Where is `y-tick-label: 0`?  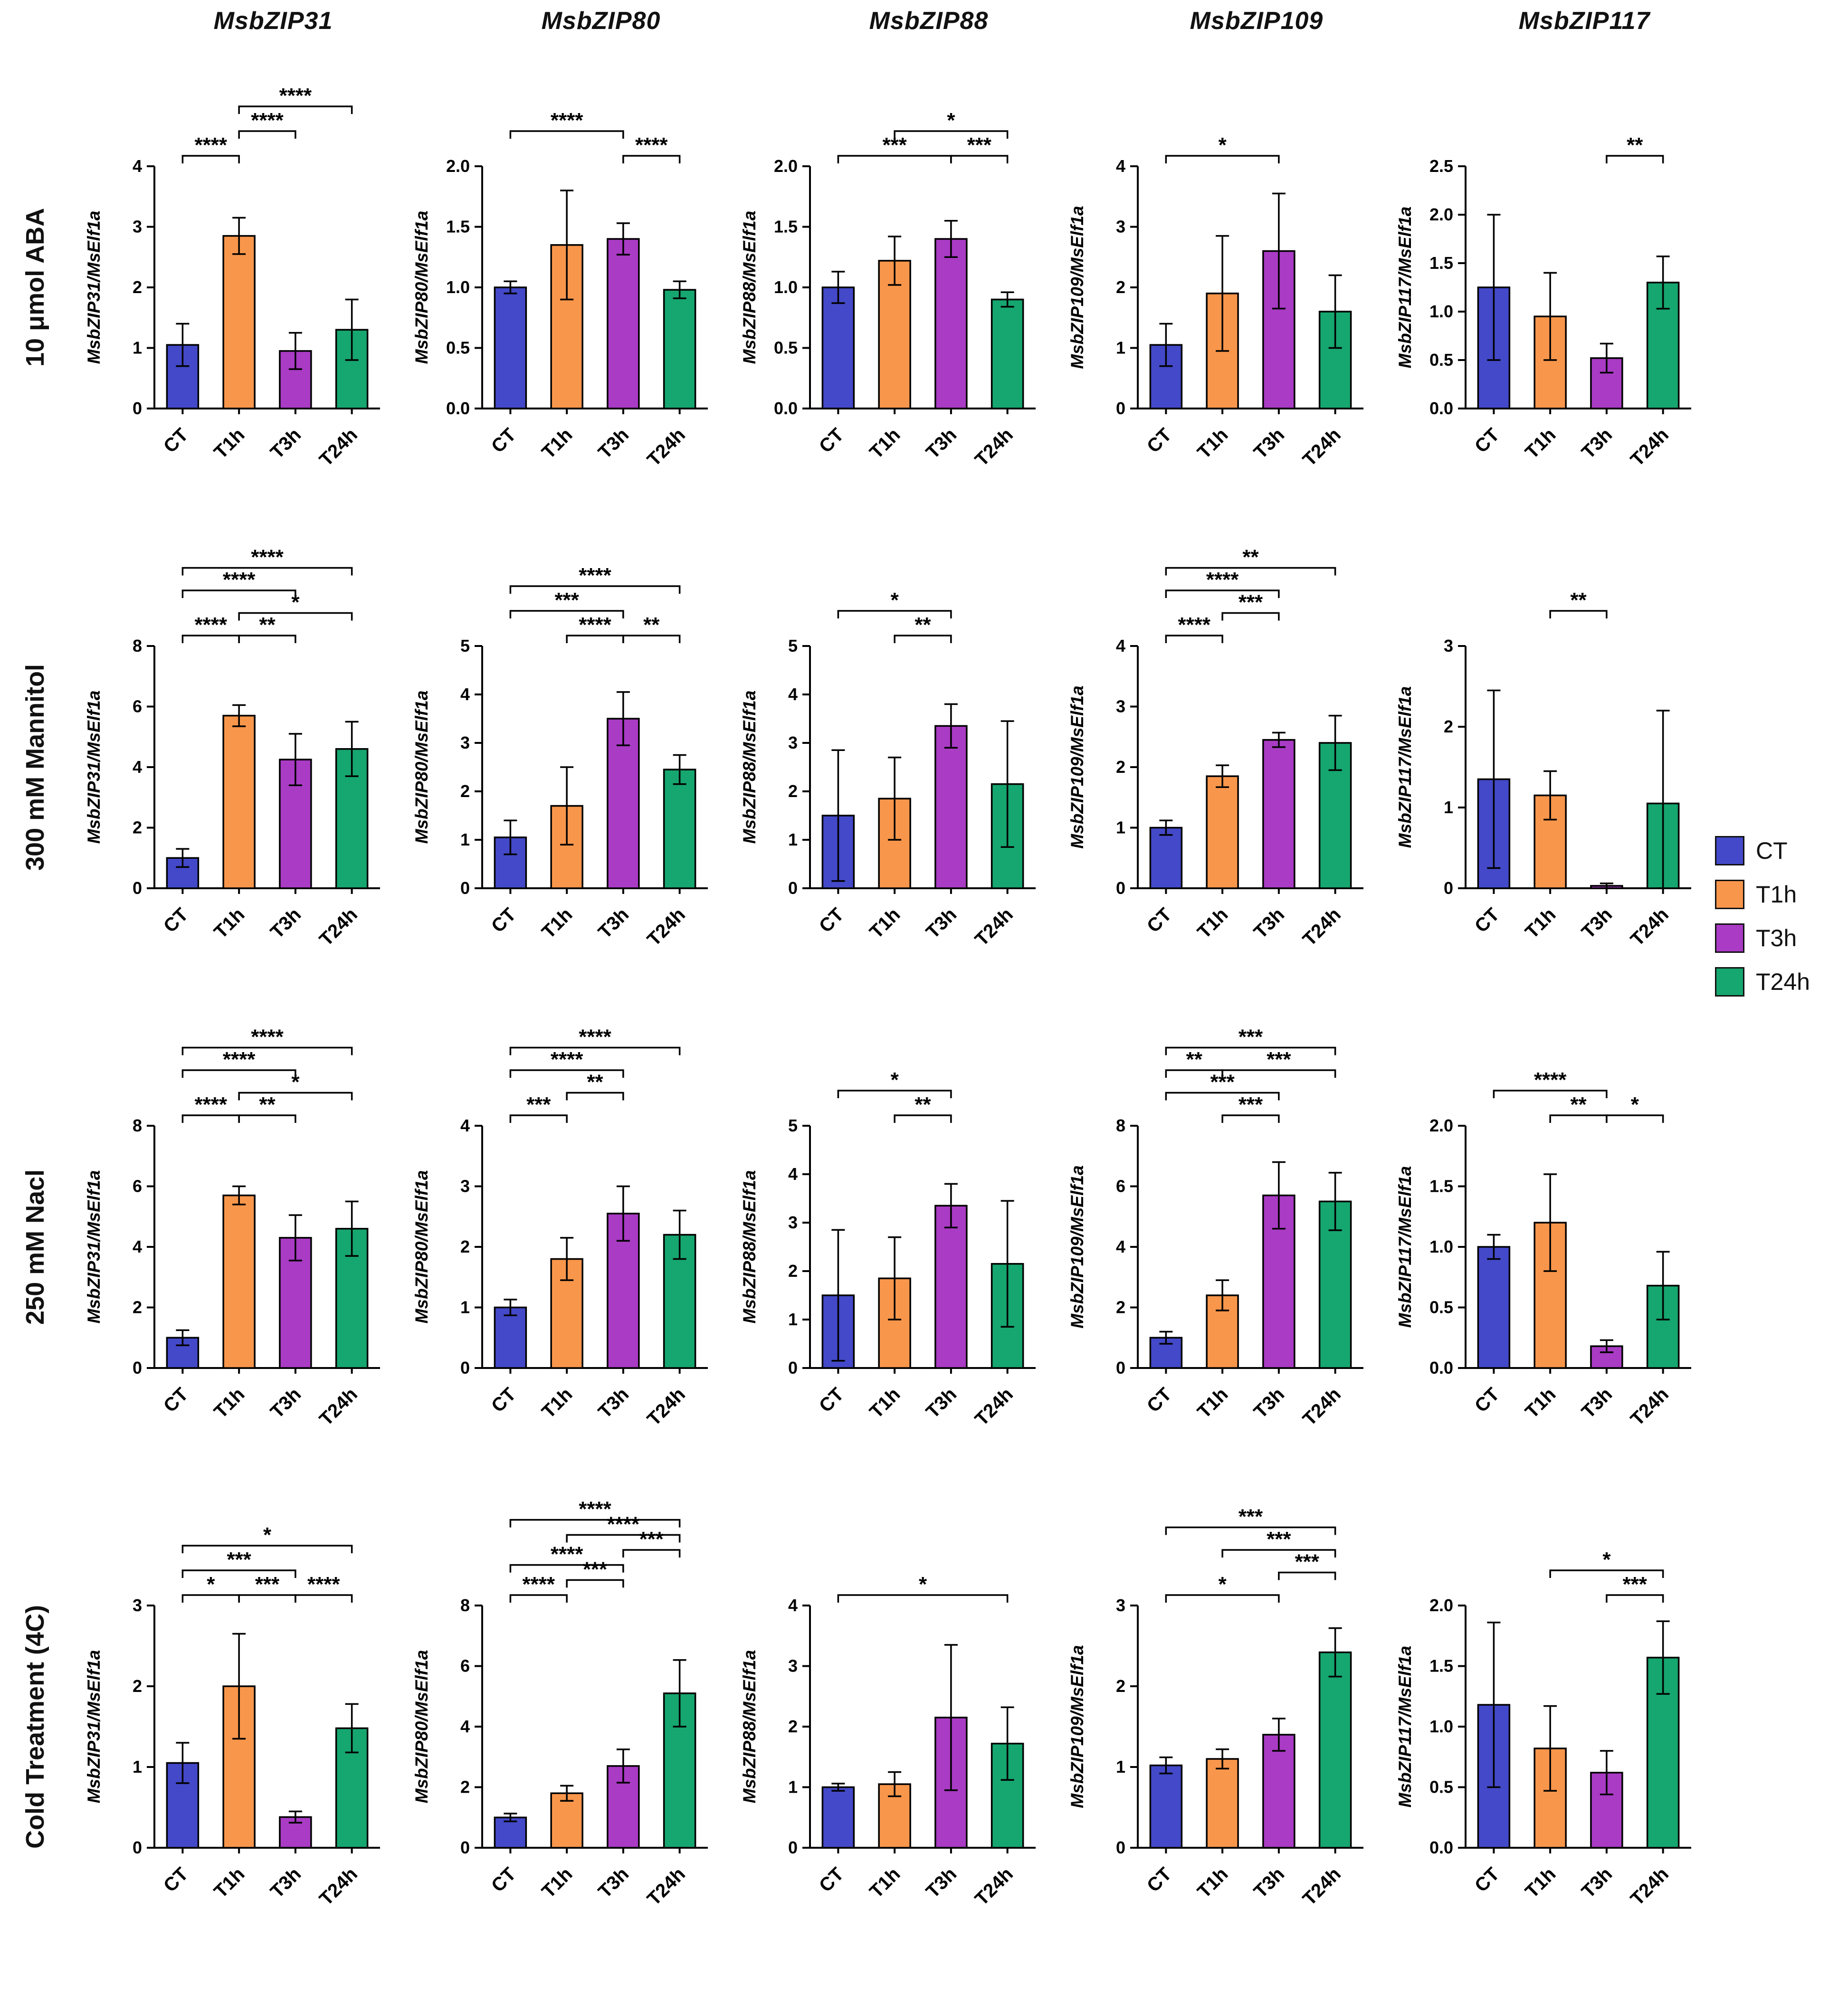
y-tick-label: 0 is located at coordinates (465, 1368).